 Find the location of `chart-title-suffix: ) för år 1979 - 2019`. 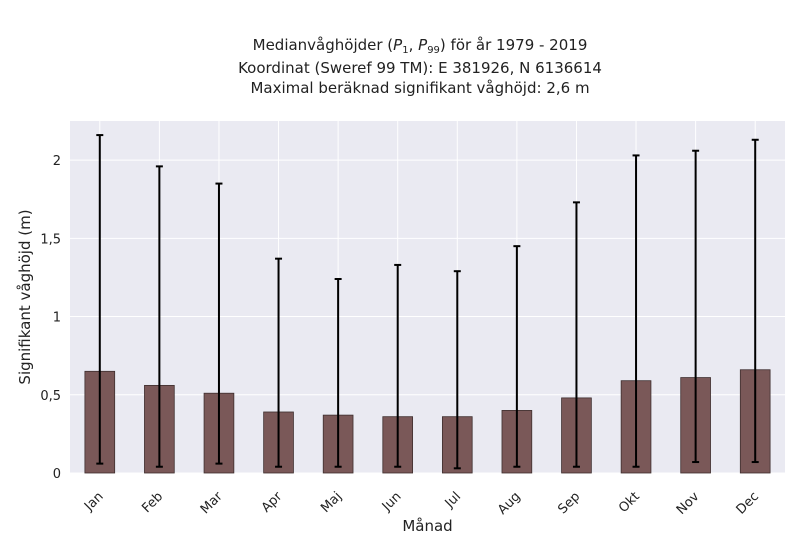

chart-title-suffix: ) för år 1979 - 2019 is located at coordinates (513, 45).